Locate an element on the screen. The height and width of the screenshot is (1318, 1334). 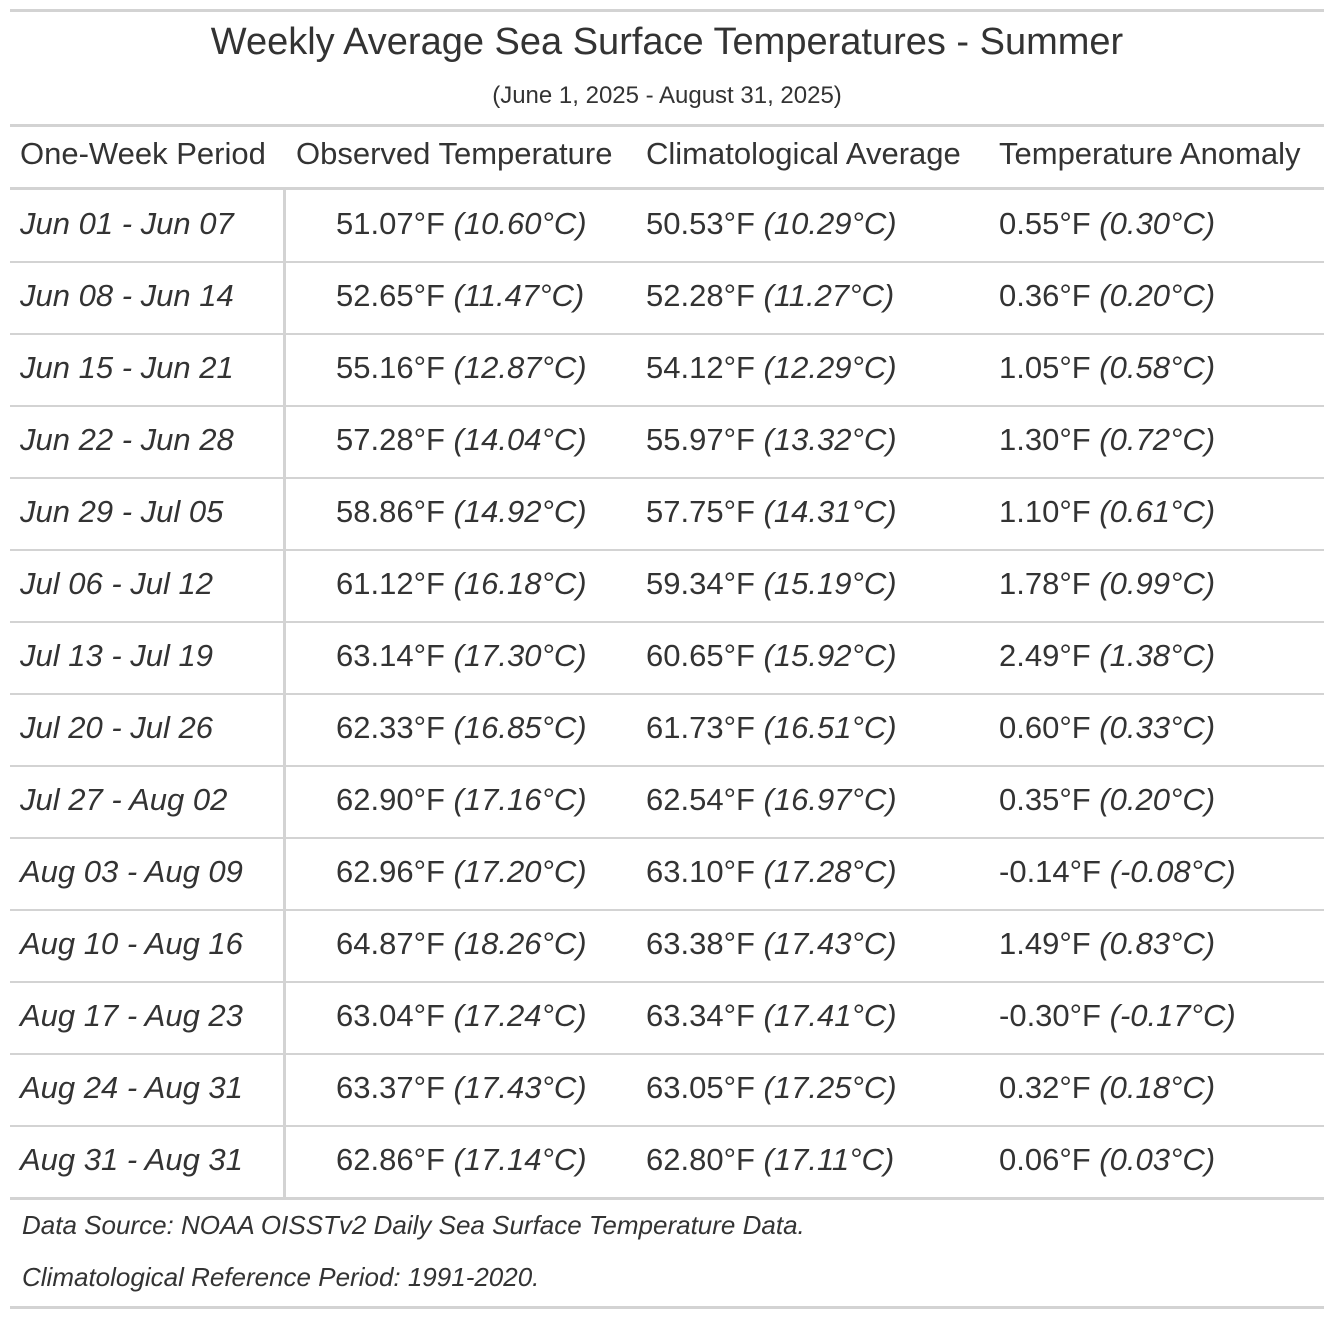
fahrenheit: 0.06°F is located at coordinates (1045, 1159).